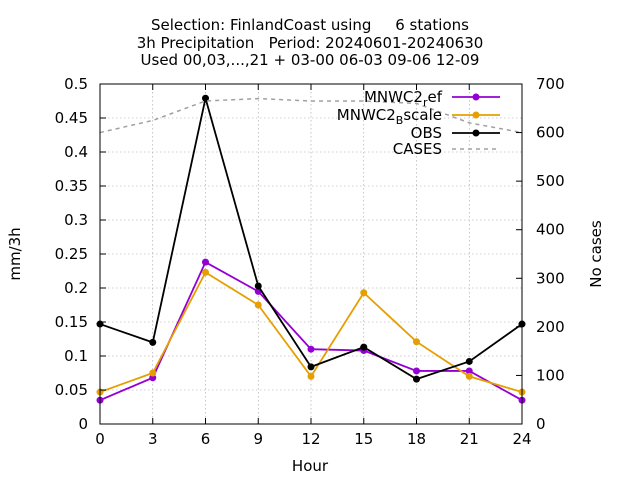 This screenshot has height=480, width=640. Describe the element at coordinates (71, 322) in the screenshot. I see `y-tick-label: 0.15` at that location.